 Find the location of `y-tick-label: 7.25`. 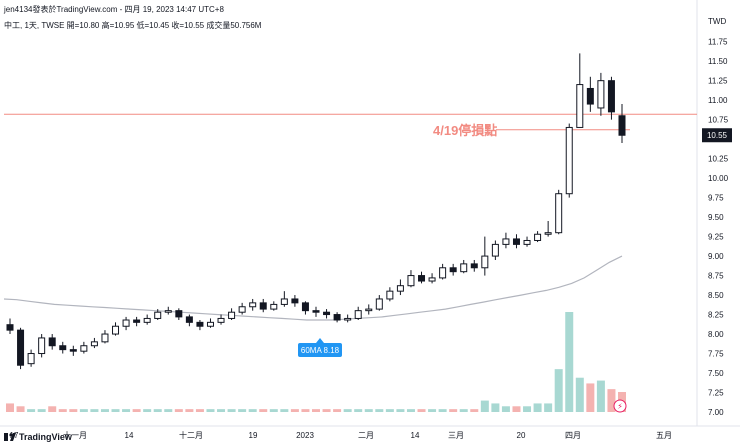

y-tick-label: 7.25 is located at coordinates (716, 393).